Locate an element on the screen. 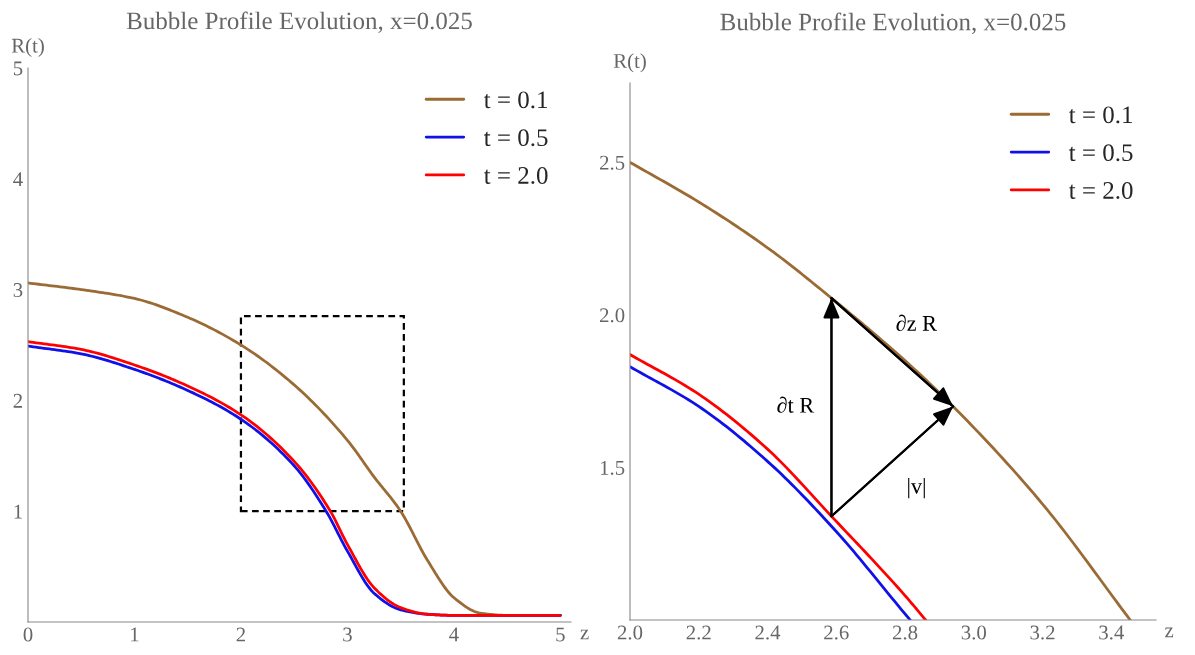 The image size is (1195, 655). annotation: |v| is located at coordinates (916, 488).